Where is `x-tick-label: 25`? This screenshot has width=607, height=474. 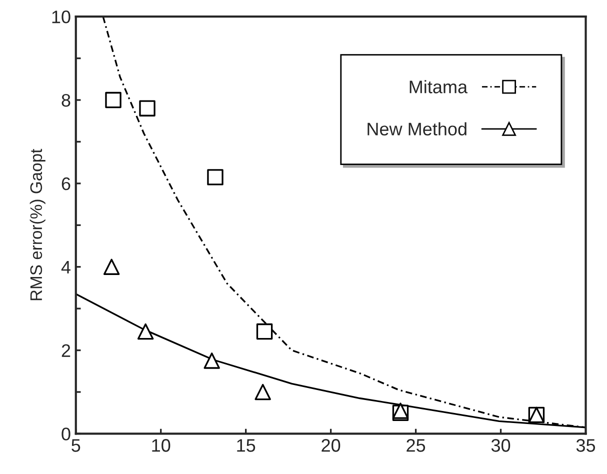
x-tick-label: 25 is located at coordinates (416, 445).